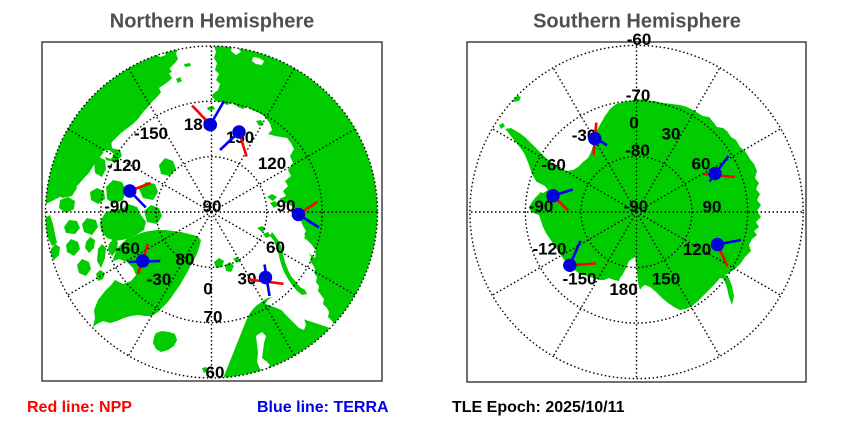 This screenshot has width=850, height=425. What do you see at coordinates (637, 150) in the screenshot?
I see `svg-text: -80` at bounding box center [637, 150].